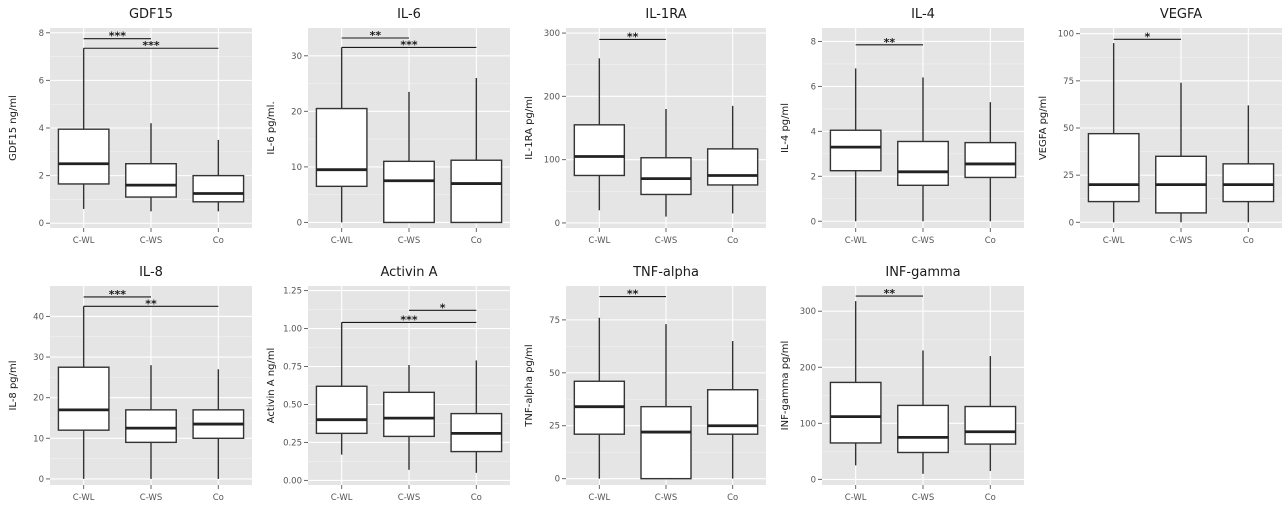 This screenshot has width=1288, height=515. I want to click on panel-il1ra: 0 100 200 300 C-WL C-WS Co ** IL-1RA IL-1RA pg/ml, so click(645, 126).